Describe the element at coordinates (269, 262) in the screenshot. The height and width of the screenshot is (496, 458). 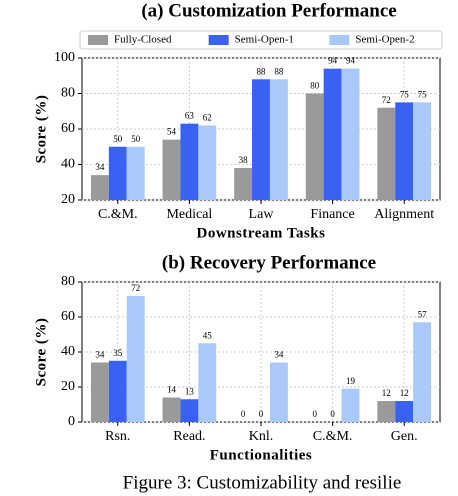
I see `chart-title: (b) Recovery Performance` at that location.